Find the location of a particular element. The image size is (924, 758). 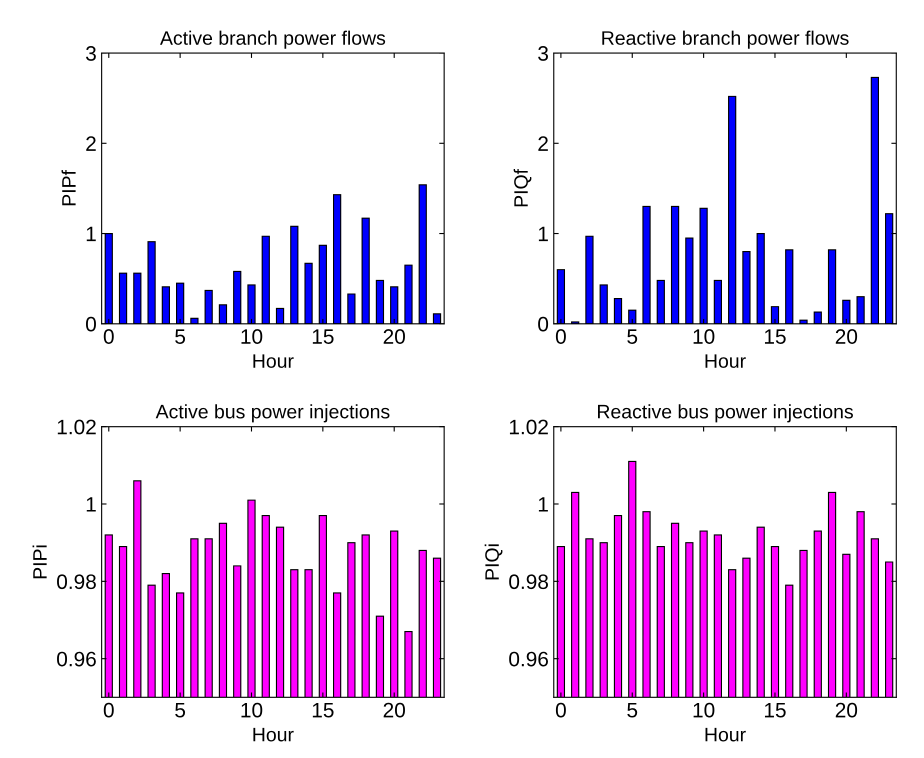

chart-title: Reactive bus power injections is located at coordinates (725, 413).